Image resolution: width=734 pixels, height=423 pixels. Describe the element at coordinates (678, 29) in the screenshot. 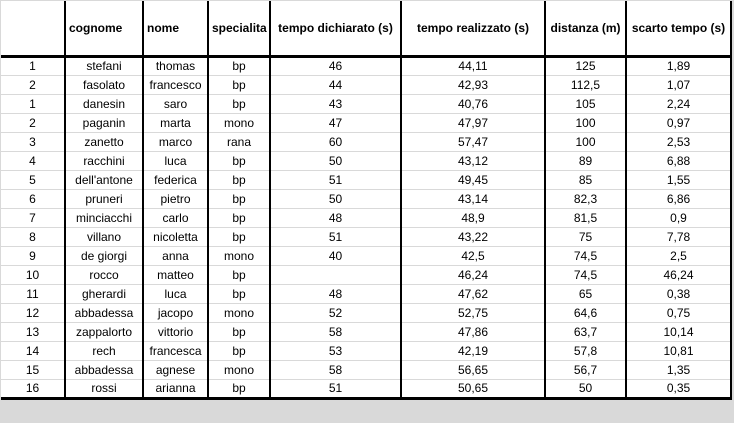

I see `column-header-scarto_tempo: scarto tempo (s)` at that location.